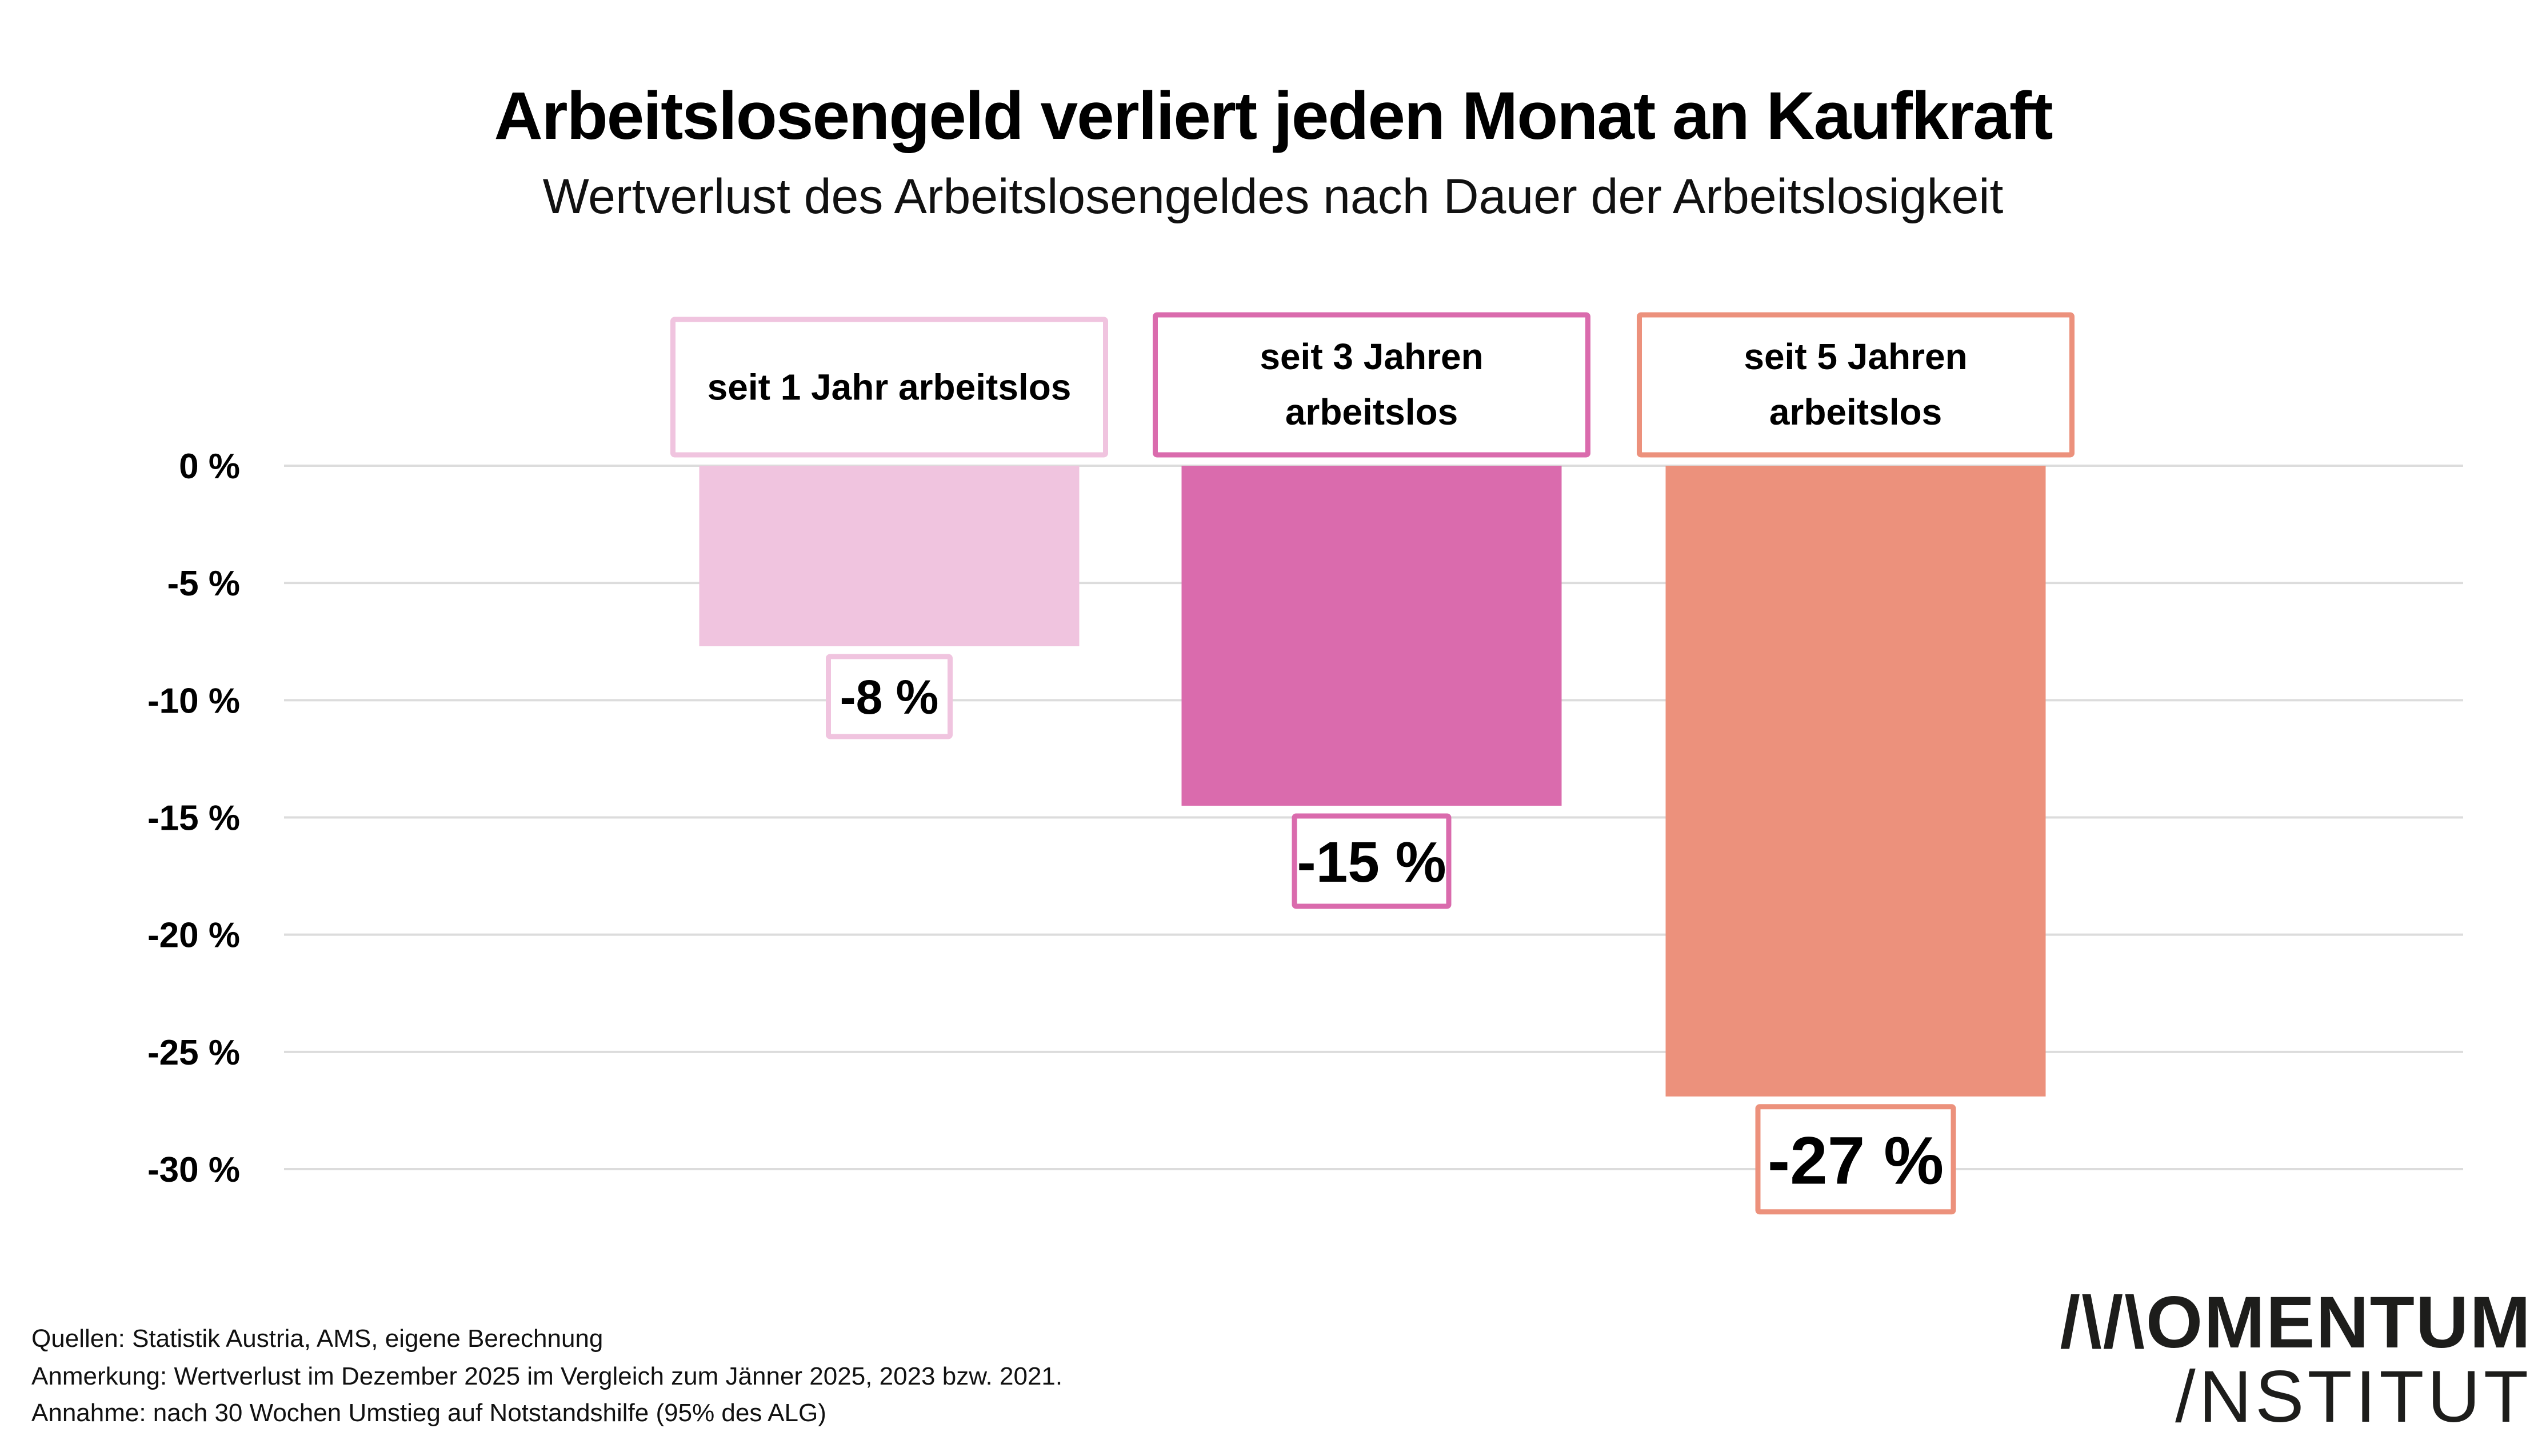 The height and width of the screenshot is (1456, 2546). What do you see at coordinates (210, 466) in the screenshot?
I see `y-tick-label: 0 %` at bounding box center [210, 466].